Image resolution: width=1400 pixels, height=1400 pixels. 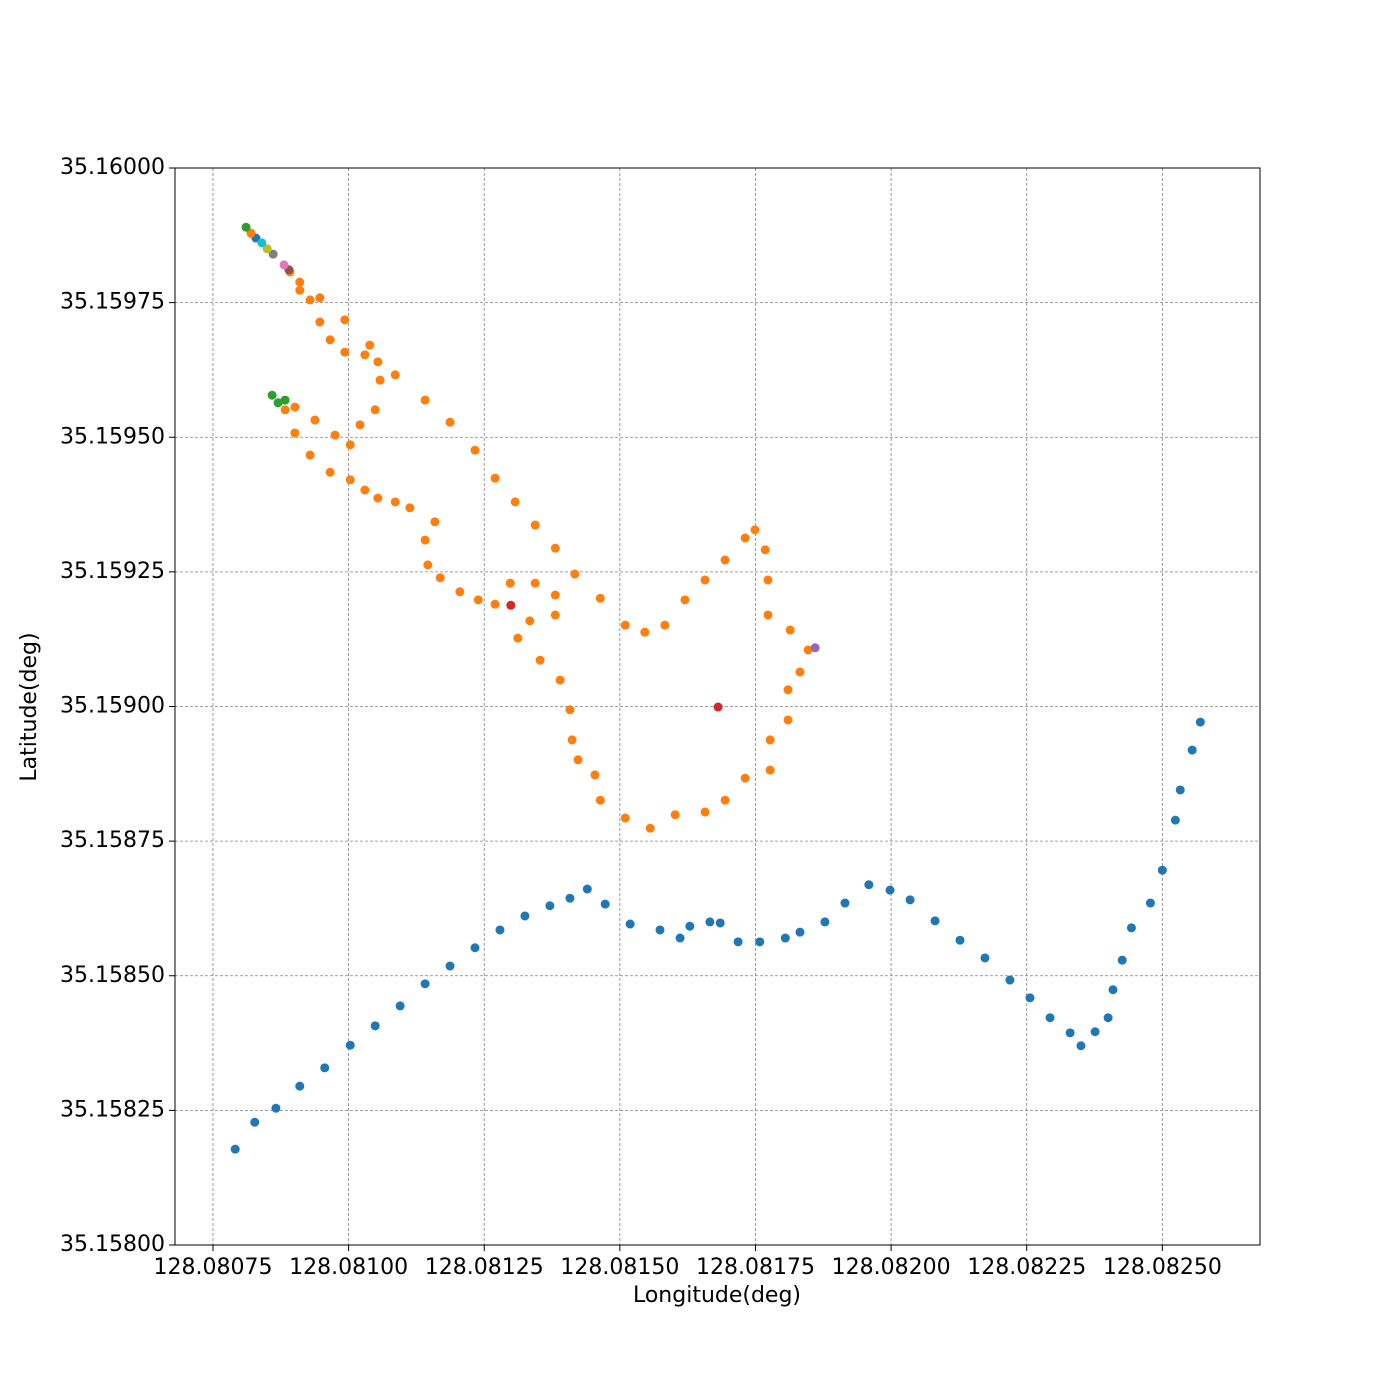 What do you see at coordinates (619, 1267) in the screenshot?
I see `x-tick-label: 128.08150` at bounding box center [619, 1267].